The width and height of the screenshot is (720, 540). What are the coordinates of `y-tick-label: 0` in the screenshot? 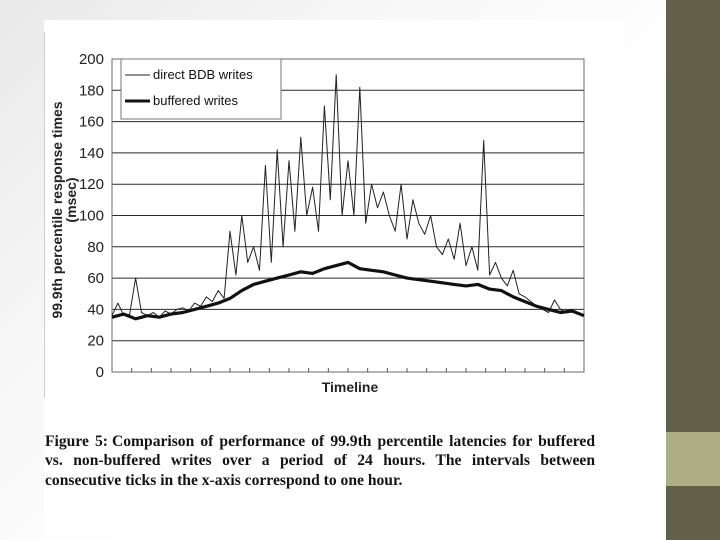 It's located at (100, 372).